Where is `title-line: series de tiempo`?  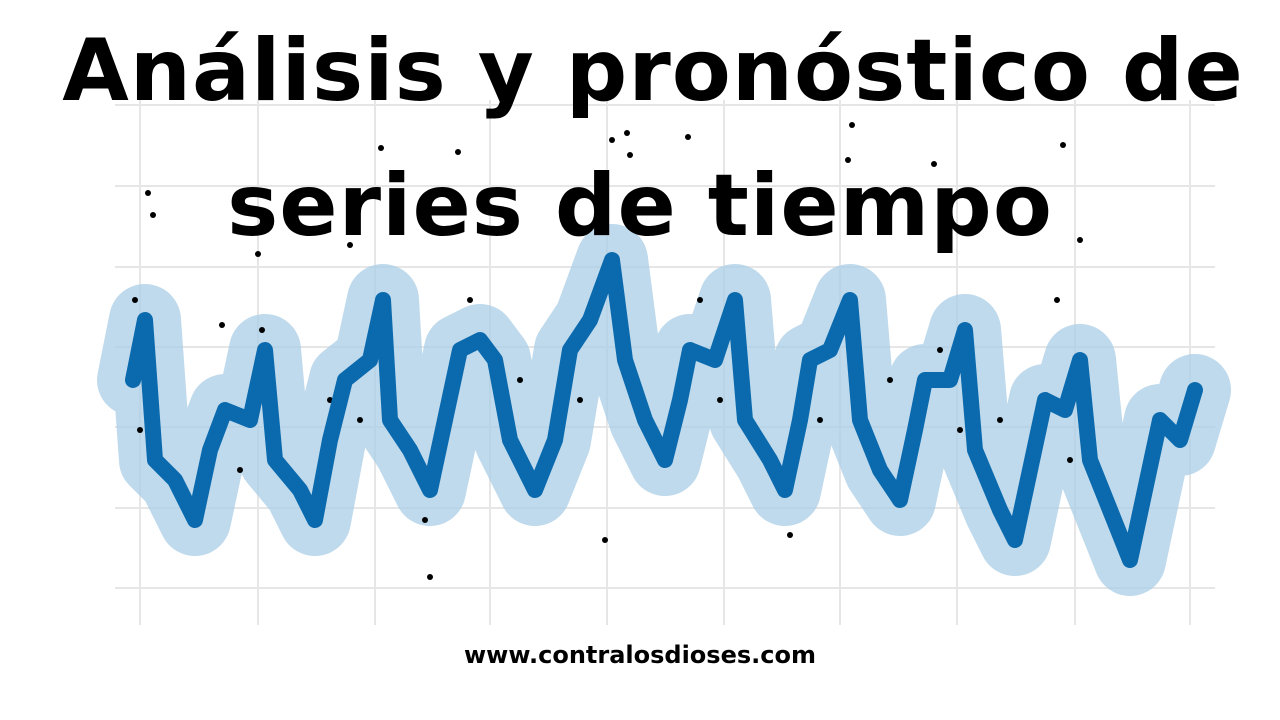 title-line: series de tiempo is located at coordinates (640, 206).